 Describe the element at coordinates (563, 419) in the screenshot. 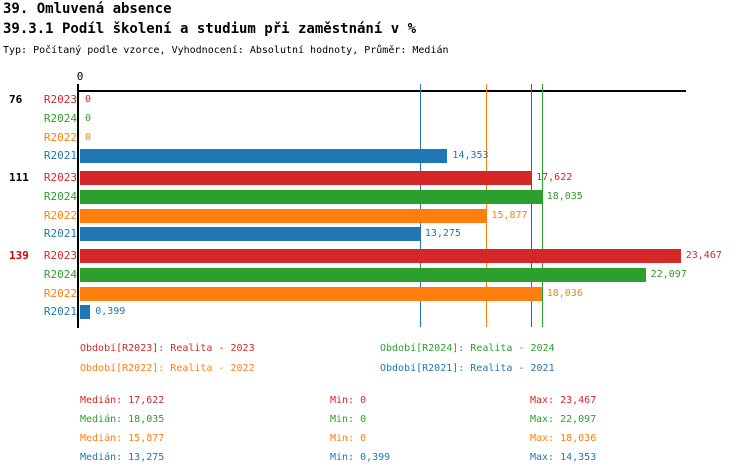

I see `stat-max: Max: 22,097` at that location.